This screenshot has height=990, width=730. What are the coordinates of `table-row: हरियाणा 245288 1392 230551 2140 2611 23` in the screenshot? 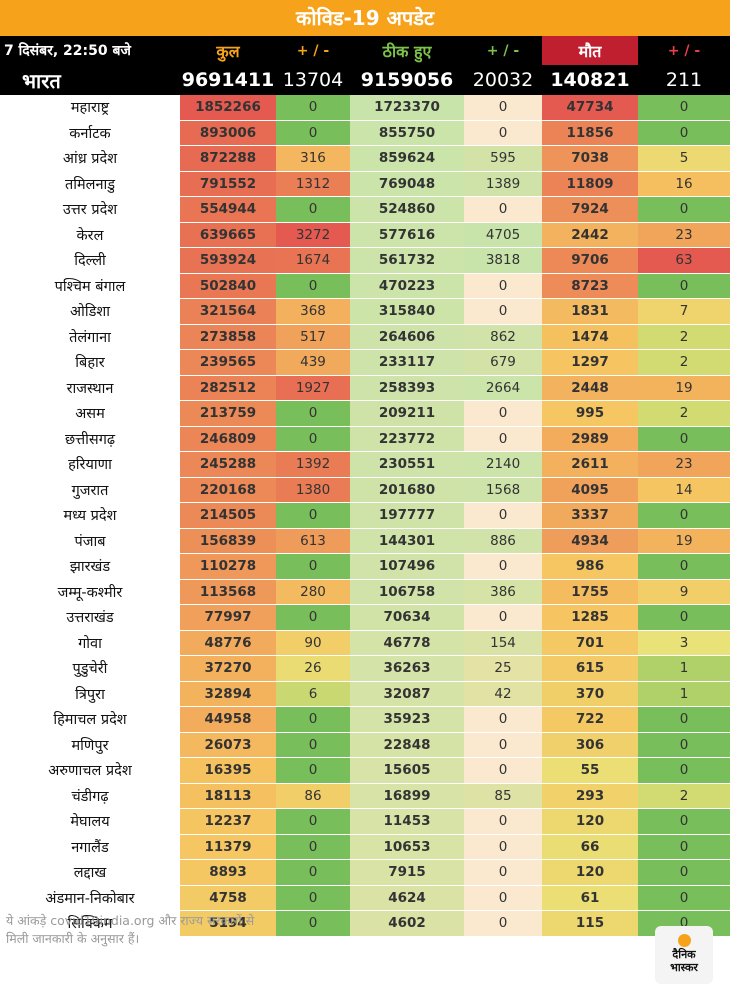 It's located at (365, 464).